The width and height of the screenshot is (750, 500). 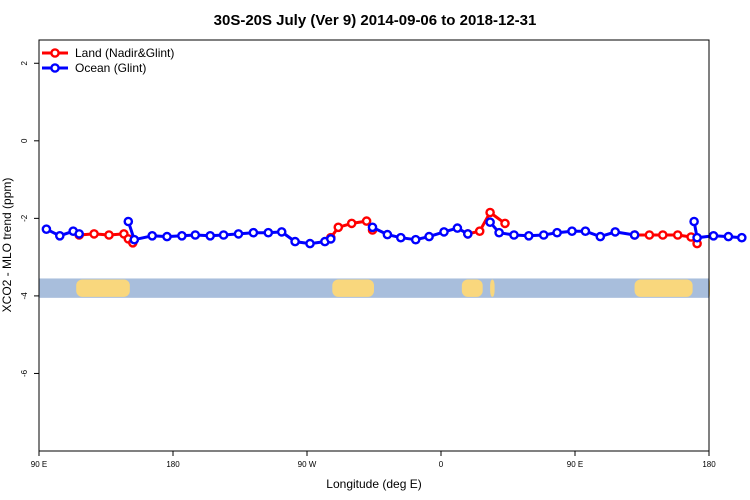 I want to click on legend-item: Land (Nadir&Glint), so click(x=108, y=53).